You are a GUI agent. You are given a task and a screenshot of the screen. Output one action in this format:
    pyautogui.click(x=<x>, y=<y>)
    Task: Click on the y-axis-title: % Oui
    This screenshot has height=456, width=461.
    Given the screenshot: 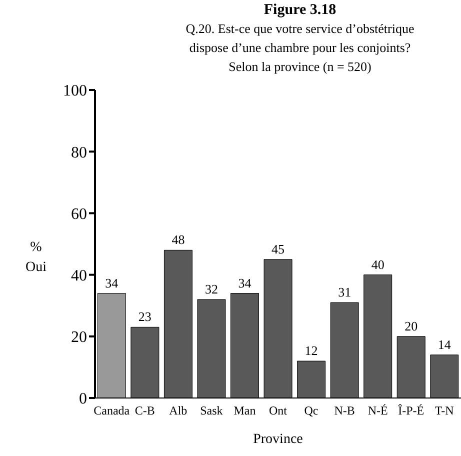 What is the action you would take?
    pyautogui.click(x=36, y=258)
    